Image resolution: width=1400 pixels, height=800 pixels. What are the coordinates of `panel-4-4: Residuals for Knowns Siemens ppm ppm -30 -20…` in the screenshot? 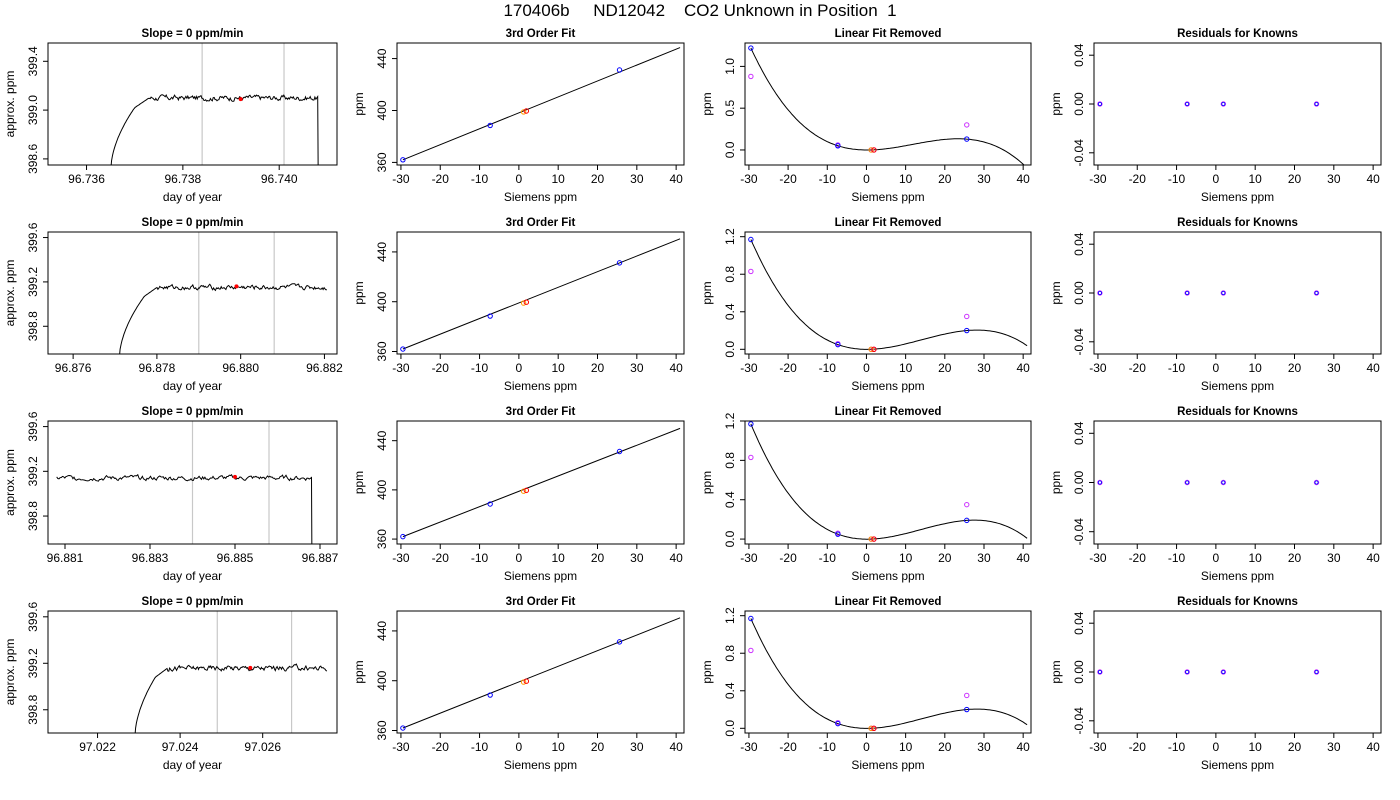 It's located at (1215, 684).